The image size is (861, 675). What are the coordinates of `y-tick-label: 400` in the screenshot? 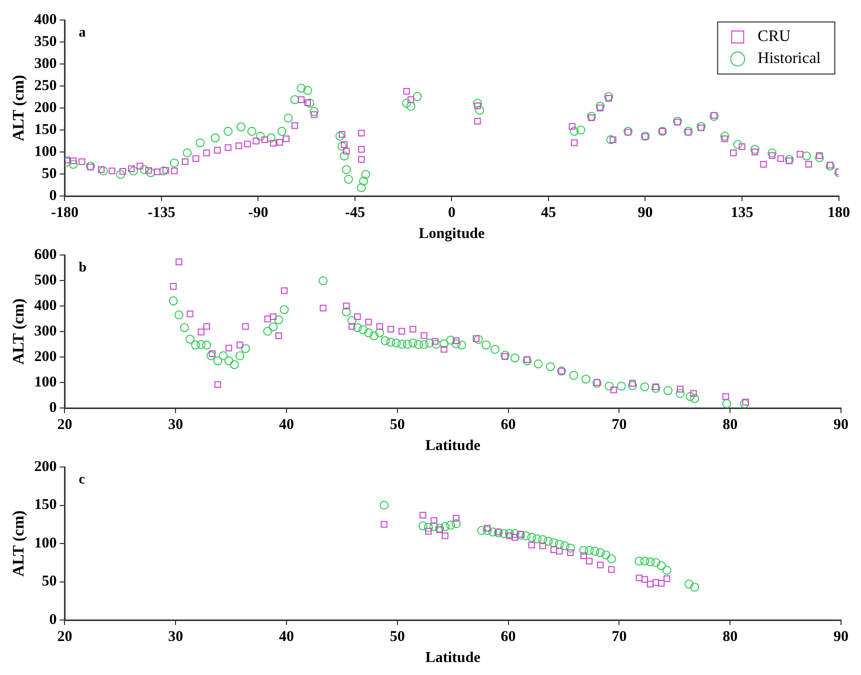 It's located at (45, 306).